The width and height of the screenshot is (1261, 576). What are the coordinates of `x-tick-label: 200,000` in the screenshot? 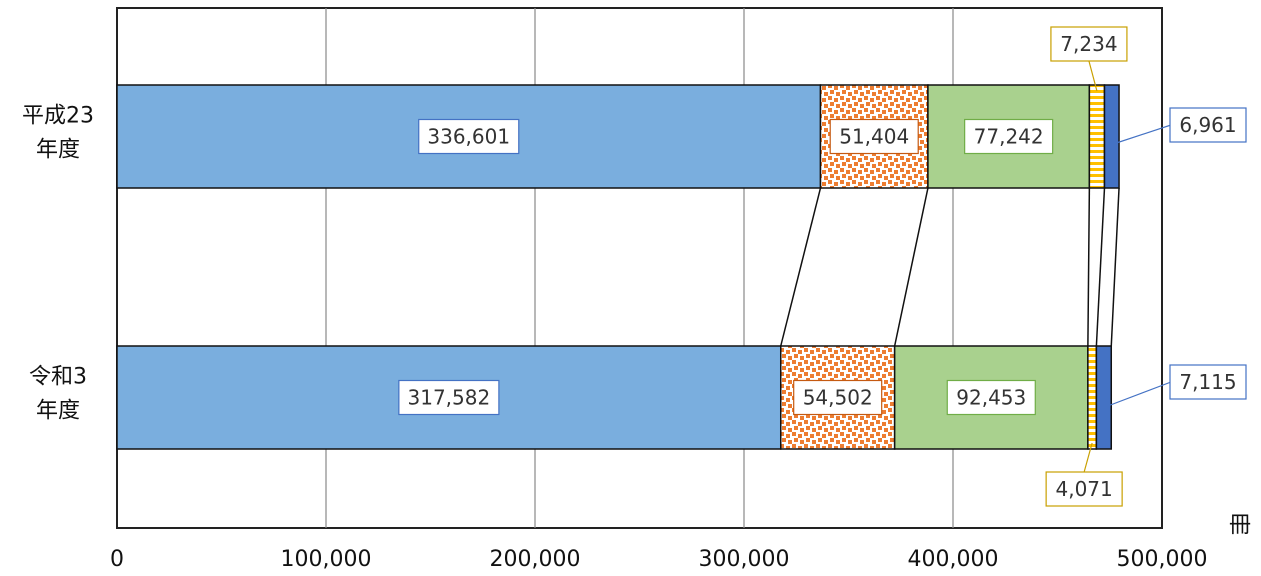 It's located at (535, 559).